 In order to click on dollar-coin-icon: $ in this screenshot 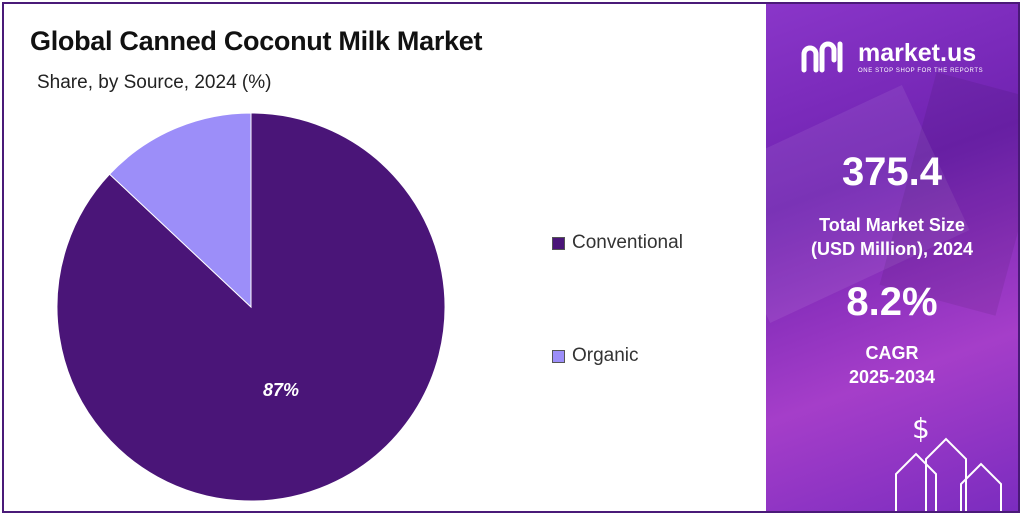, I will do `click(948, 461)`.